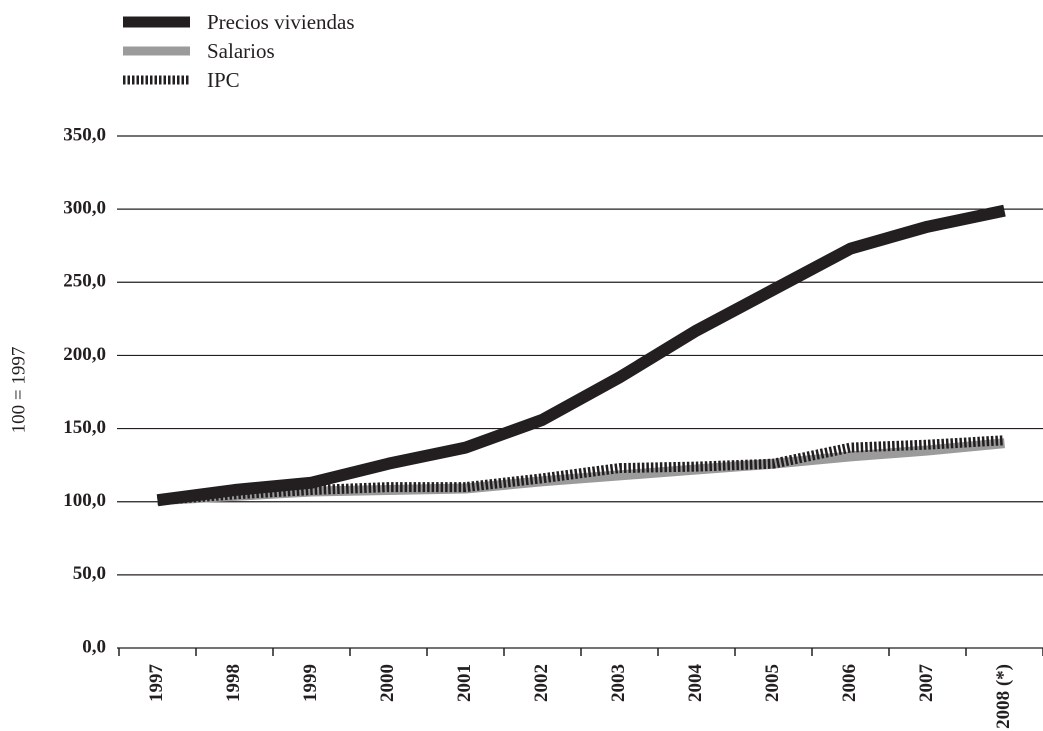  What do you see at coordinates (156, 683) in the screenshot?
I see `x-tick-label: 1997` at bounding box center [156, 683].